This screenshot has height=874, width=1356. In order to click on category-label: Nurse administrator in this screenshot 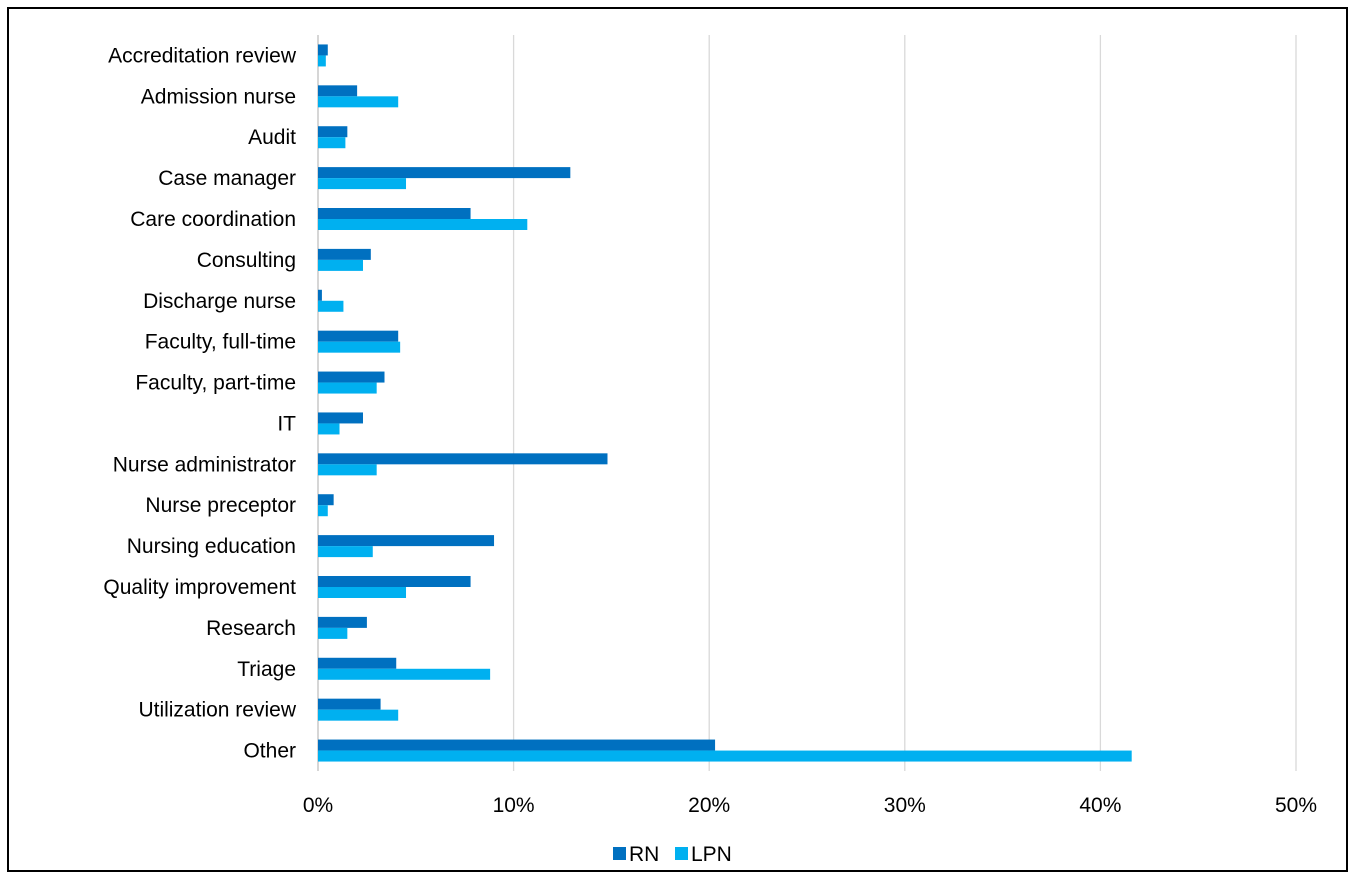, I will do `click(204, 464)`.